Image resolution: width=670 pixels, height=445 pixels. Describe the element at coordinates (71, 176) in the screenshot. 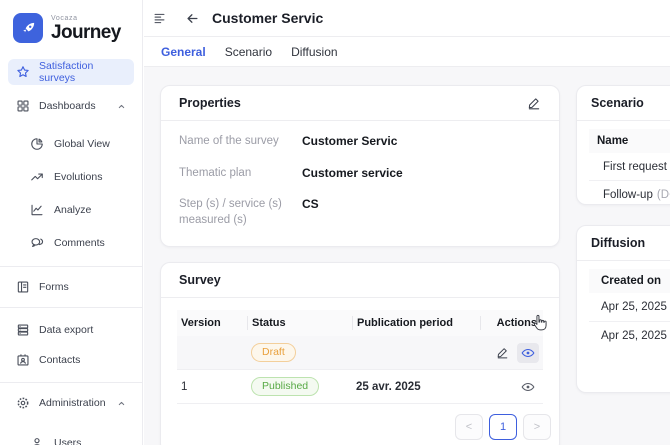

I see `sidebar-item-evolutions: Evolutions` at that location.